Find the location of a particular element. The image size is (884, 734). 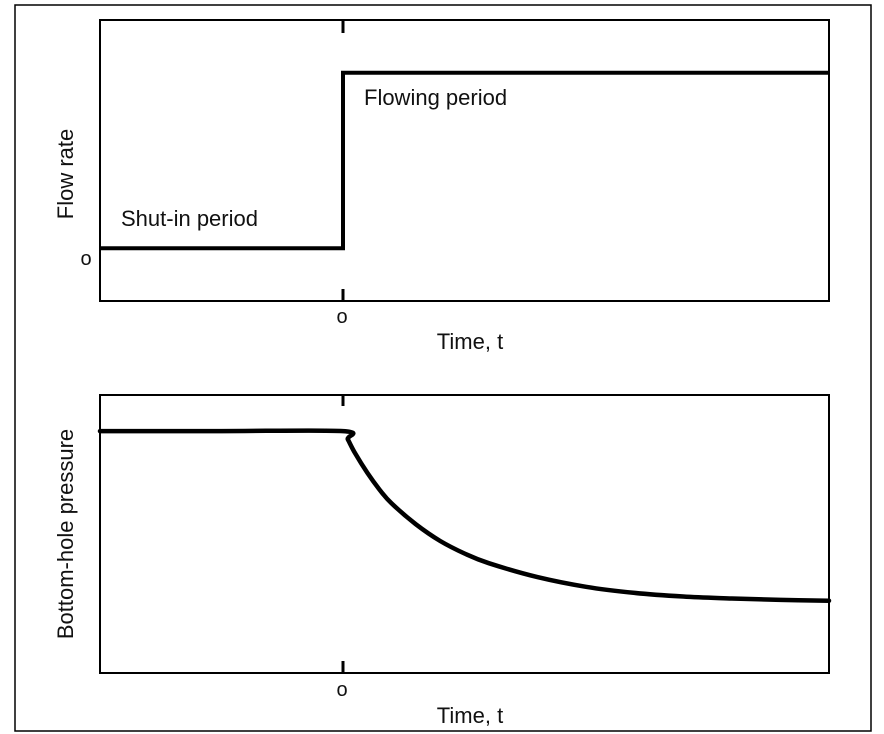

flowing-period-annotation: Flowing period is located at coordinates (435, 97).